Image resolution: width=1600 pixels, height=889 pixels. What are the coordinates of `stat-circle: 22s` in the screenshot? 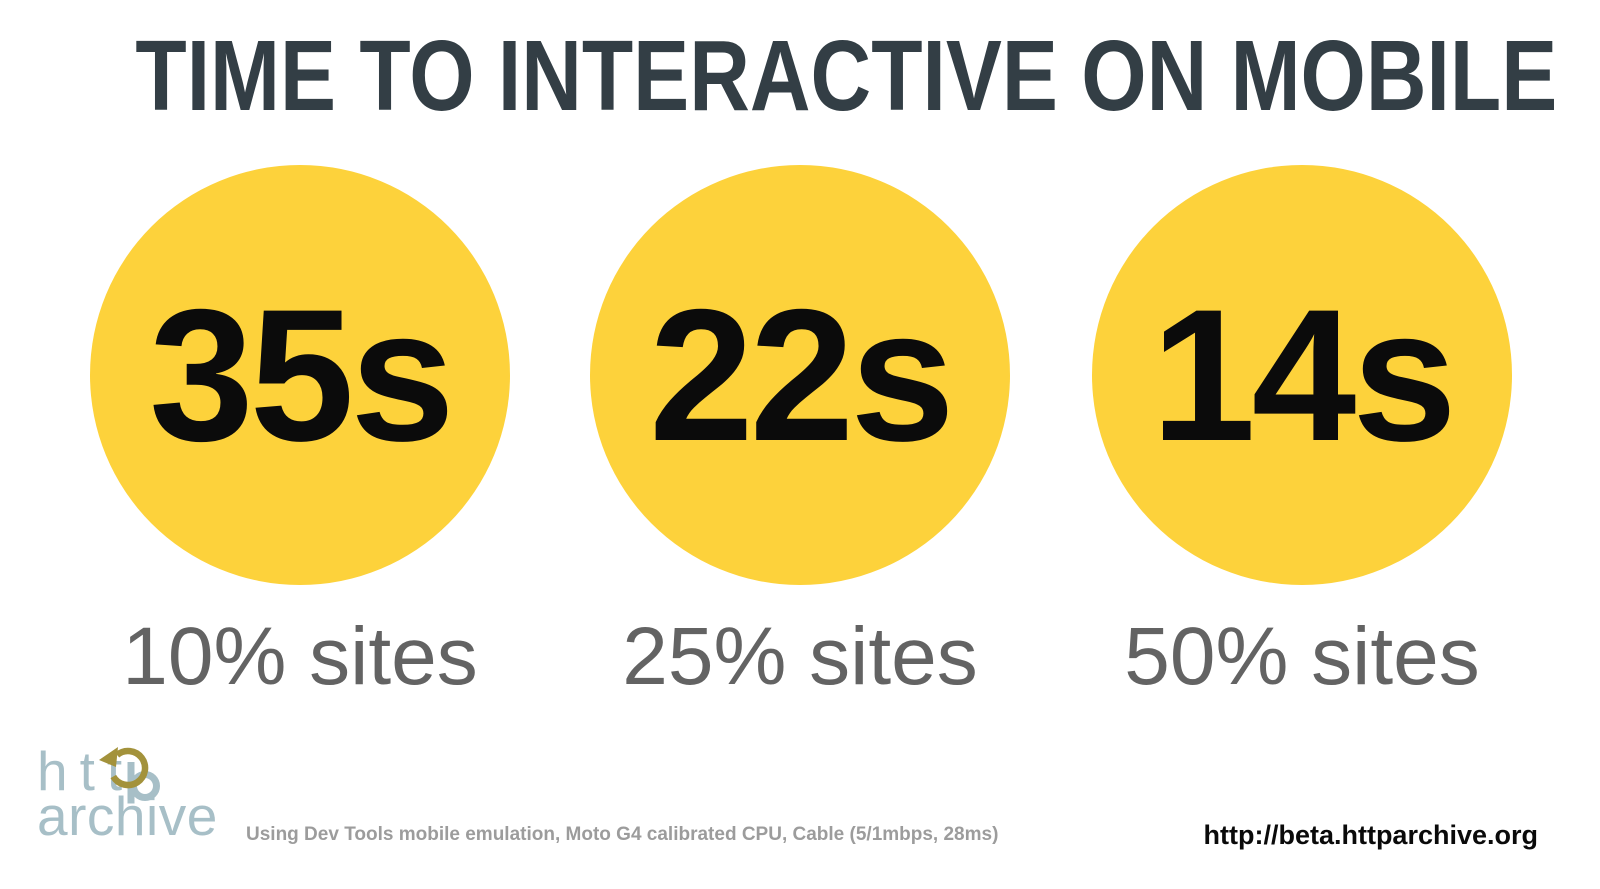 It's located at (800, 375).